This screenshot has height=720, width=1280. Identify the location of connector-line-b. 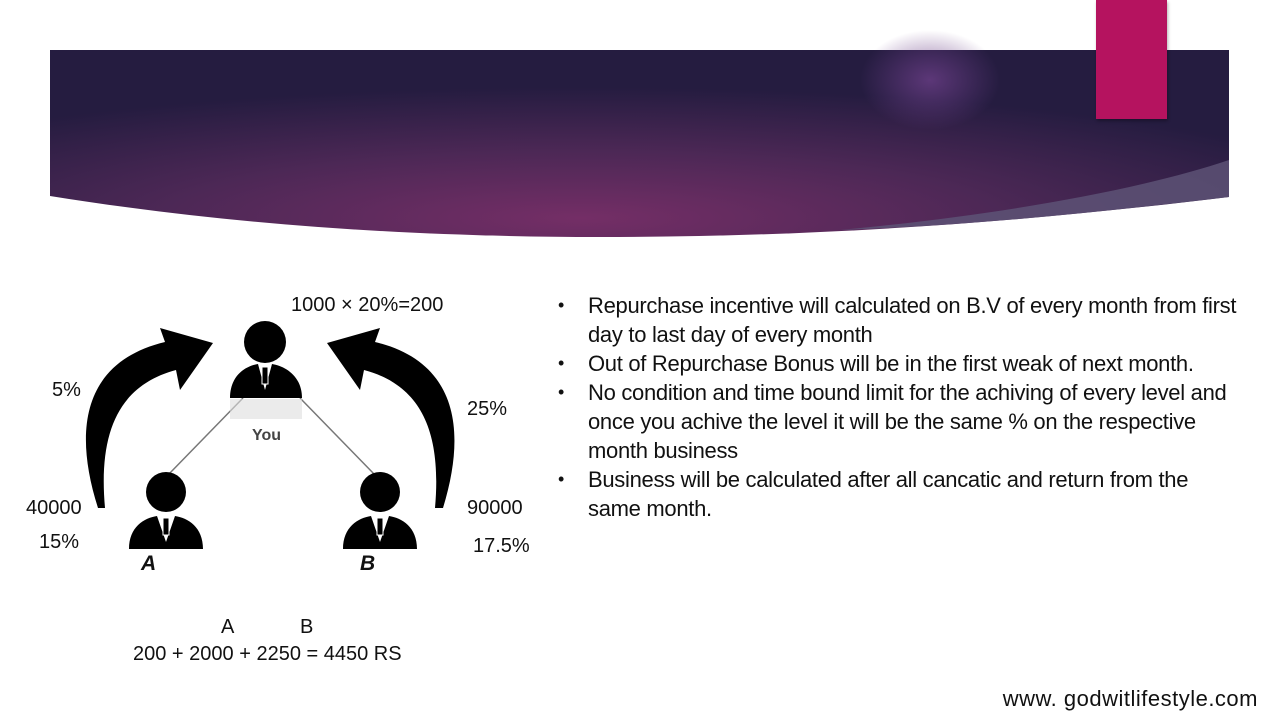
(337, 436).